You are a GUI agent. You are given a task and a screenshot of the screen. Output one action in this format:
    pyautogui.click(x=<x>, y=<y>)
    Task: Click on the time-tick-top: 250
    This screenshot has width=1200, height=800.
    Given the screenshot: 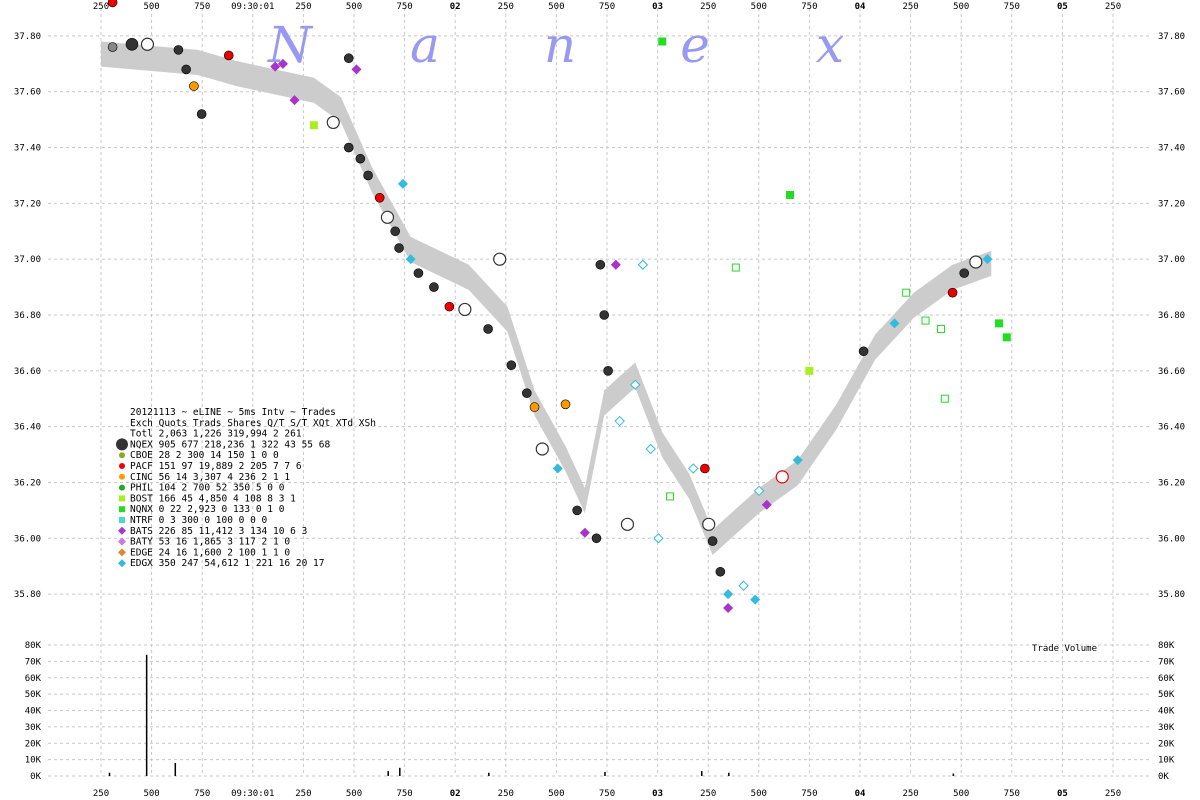 What is the action you would take?
    pyautogui.click(x=506, y=7)
    